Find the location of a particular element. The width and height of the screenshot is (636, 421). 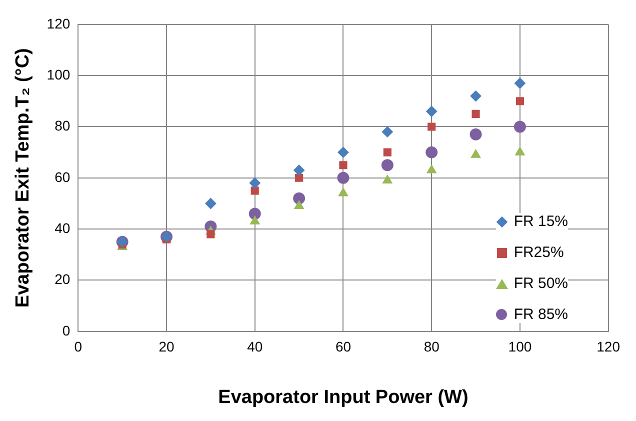

legend-label: FR25% is located at coordinates (539, 252).